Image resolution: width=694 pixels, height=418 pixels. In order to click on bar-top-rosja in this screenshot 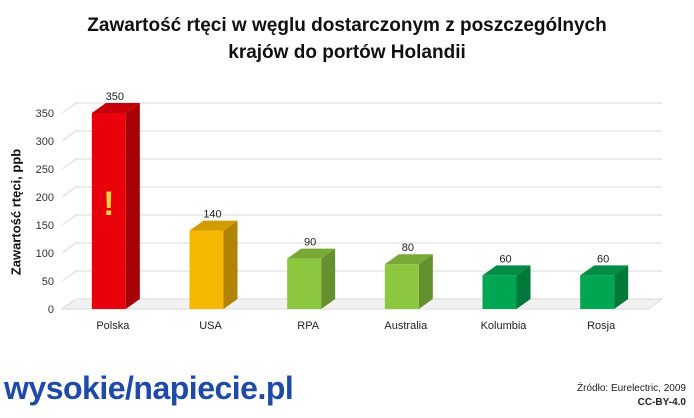, I will do `click(604, 270)`.